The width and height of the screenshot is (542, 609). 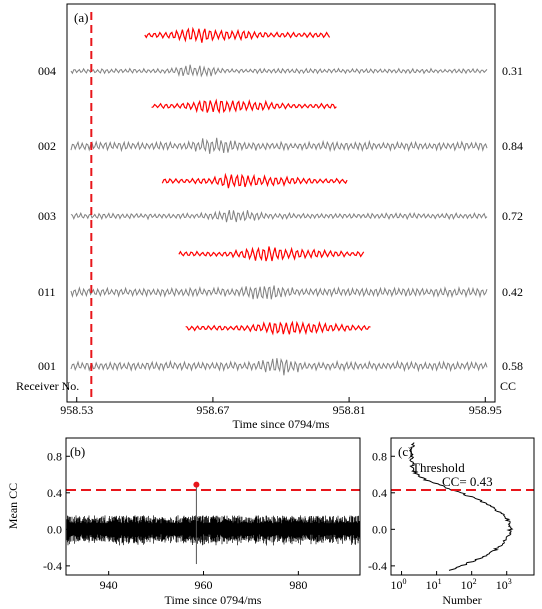 I want to click on panel-b-label: (b), so click(x=77, y=451).